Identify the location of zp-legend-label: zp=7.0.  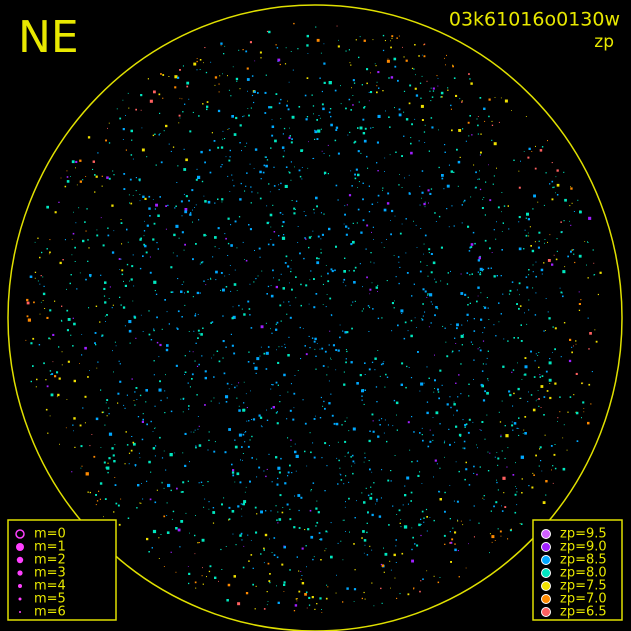
(583, 599).